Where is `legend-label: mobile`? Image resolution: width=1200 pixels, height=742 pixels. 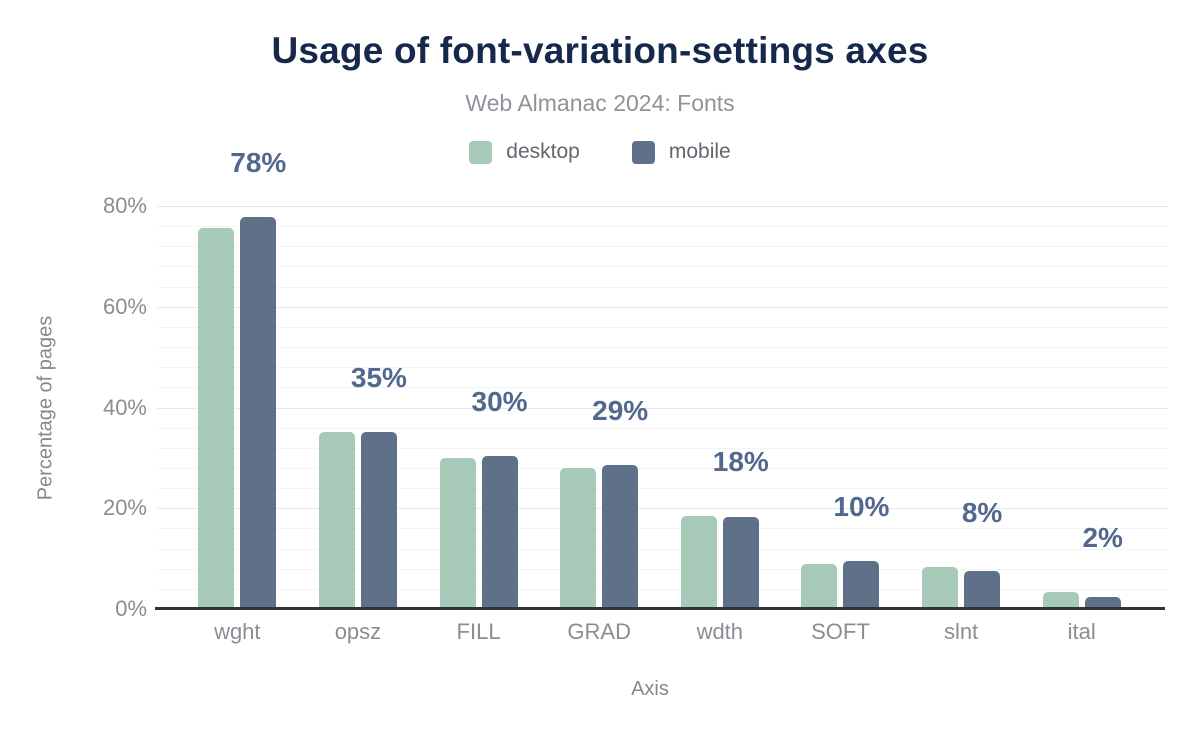
legend-label: mobile is located at coordinates (699, 151).